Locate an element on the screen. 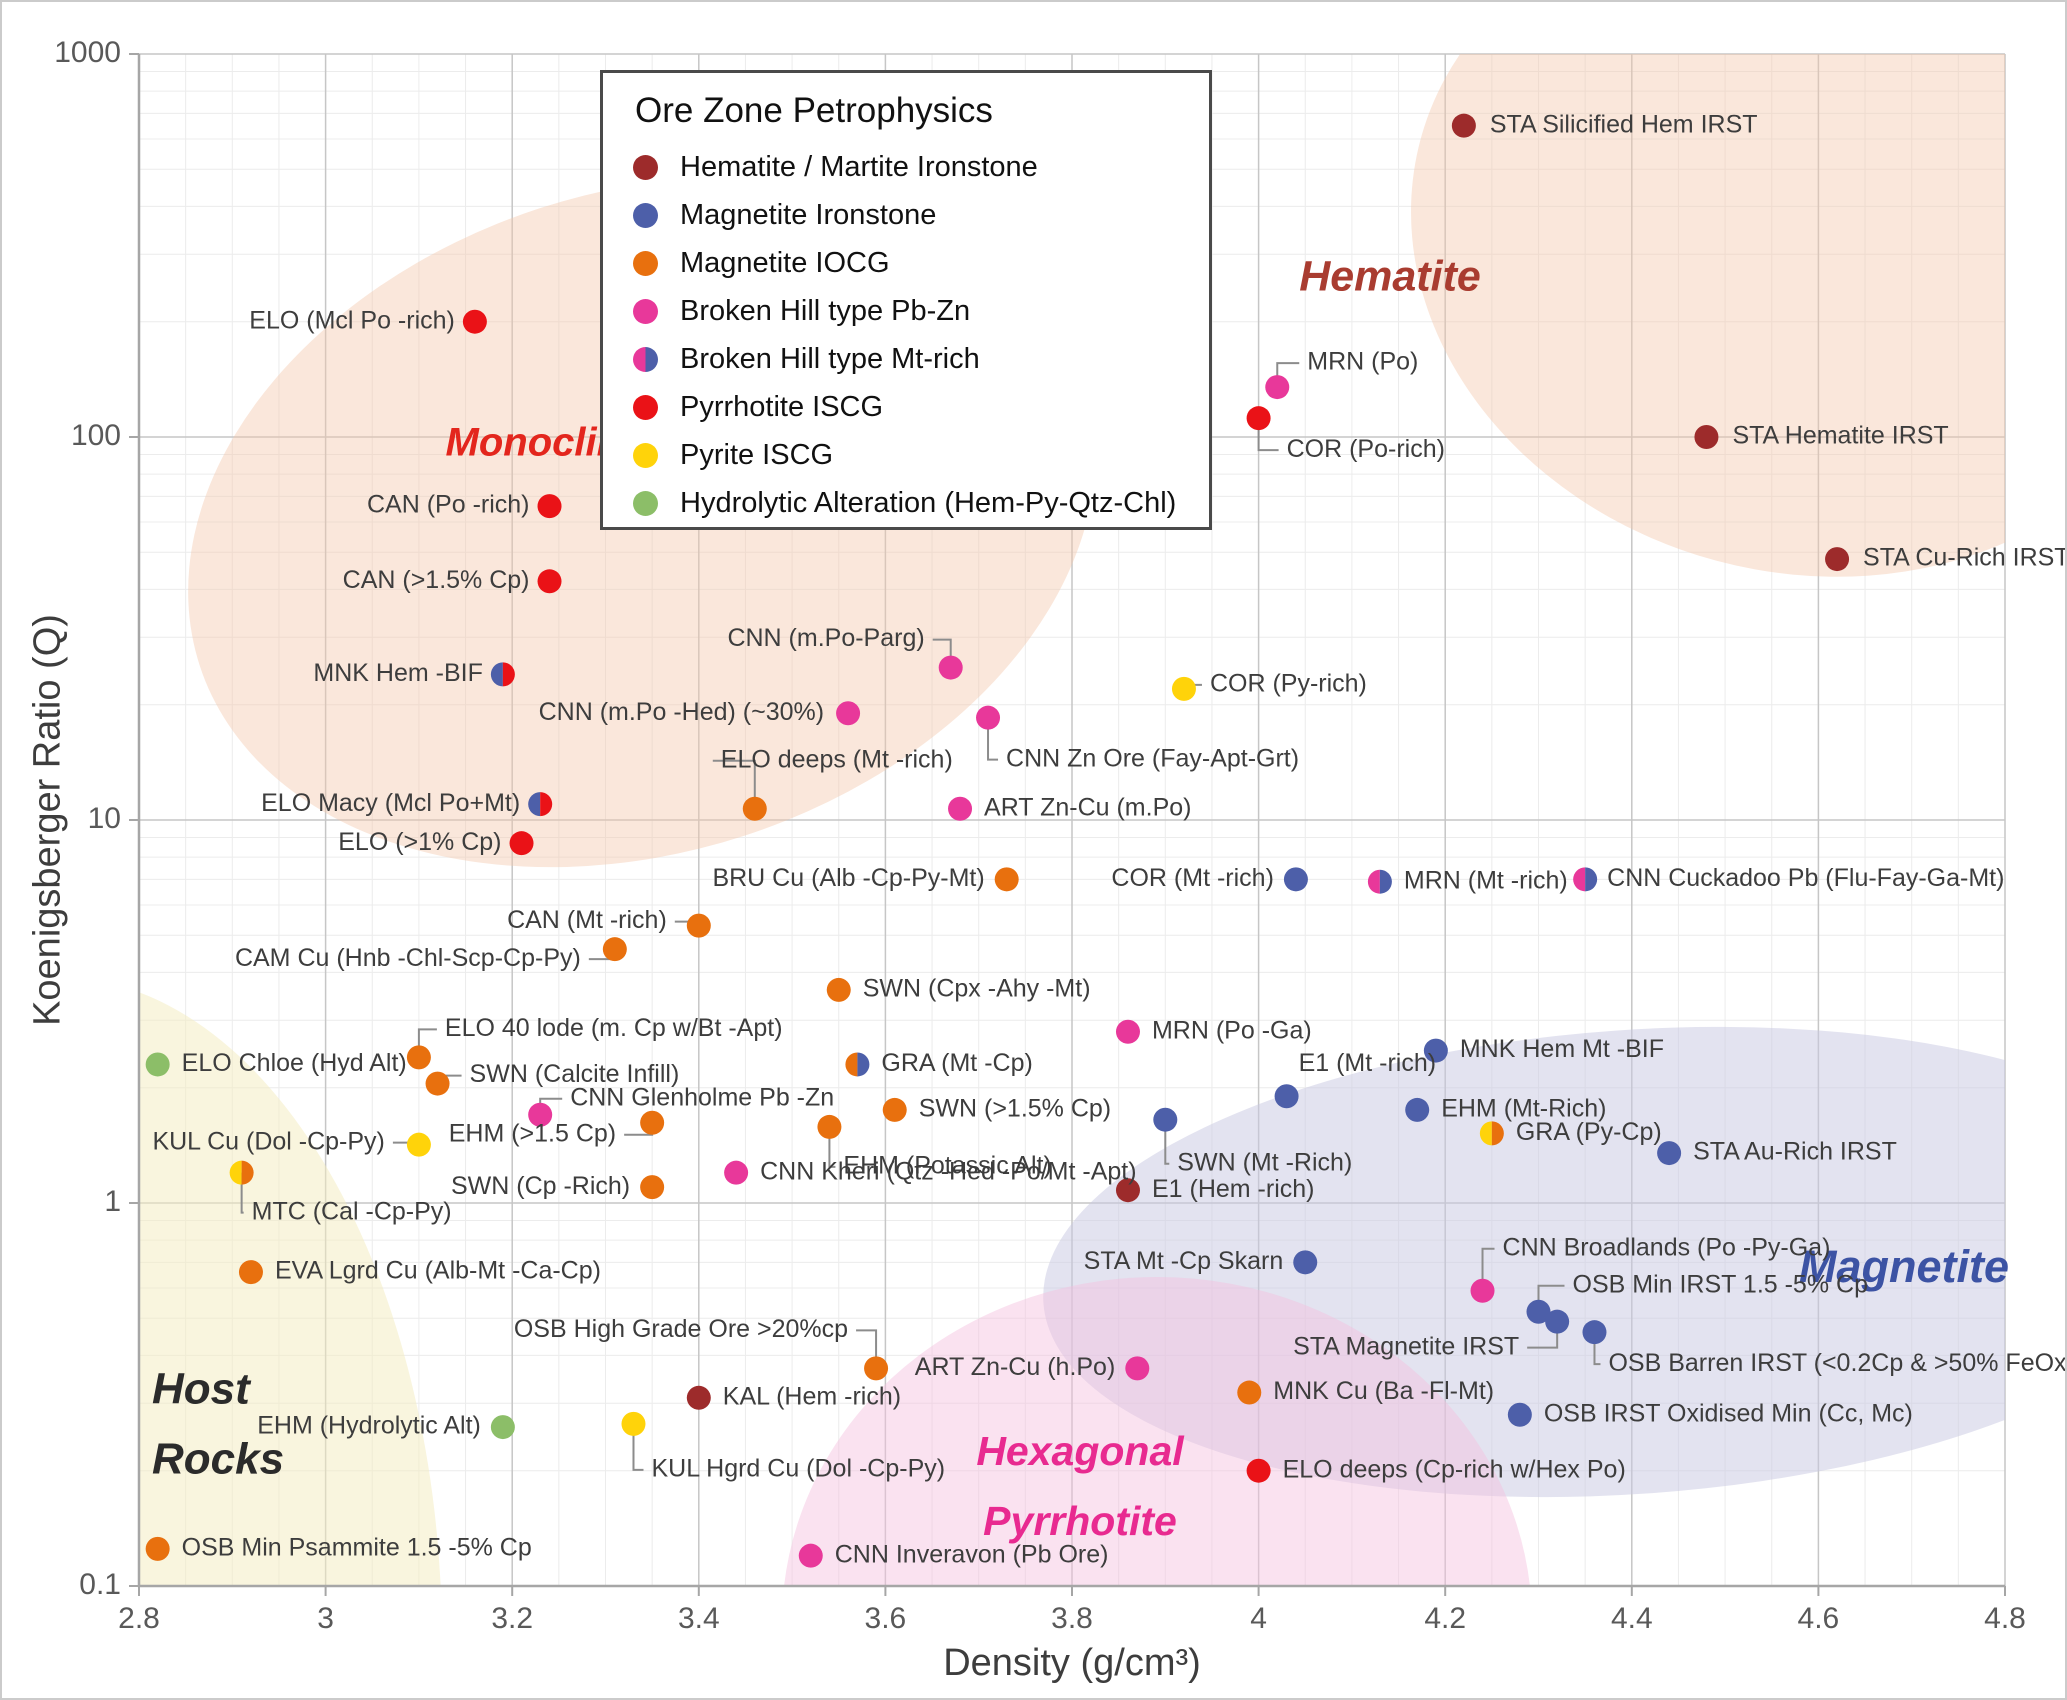  point-label: ELO Chloe (Hyd Alt) is located at coordinates (294, 1063).